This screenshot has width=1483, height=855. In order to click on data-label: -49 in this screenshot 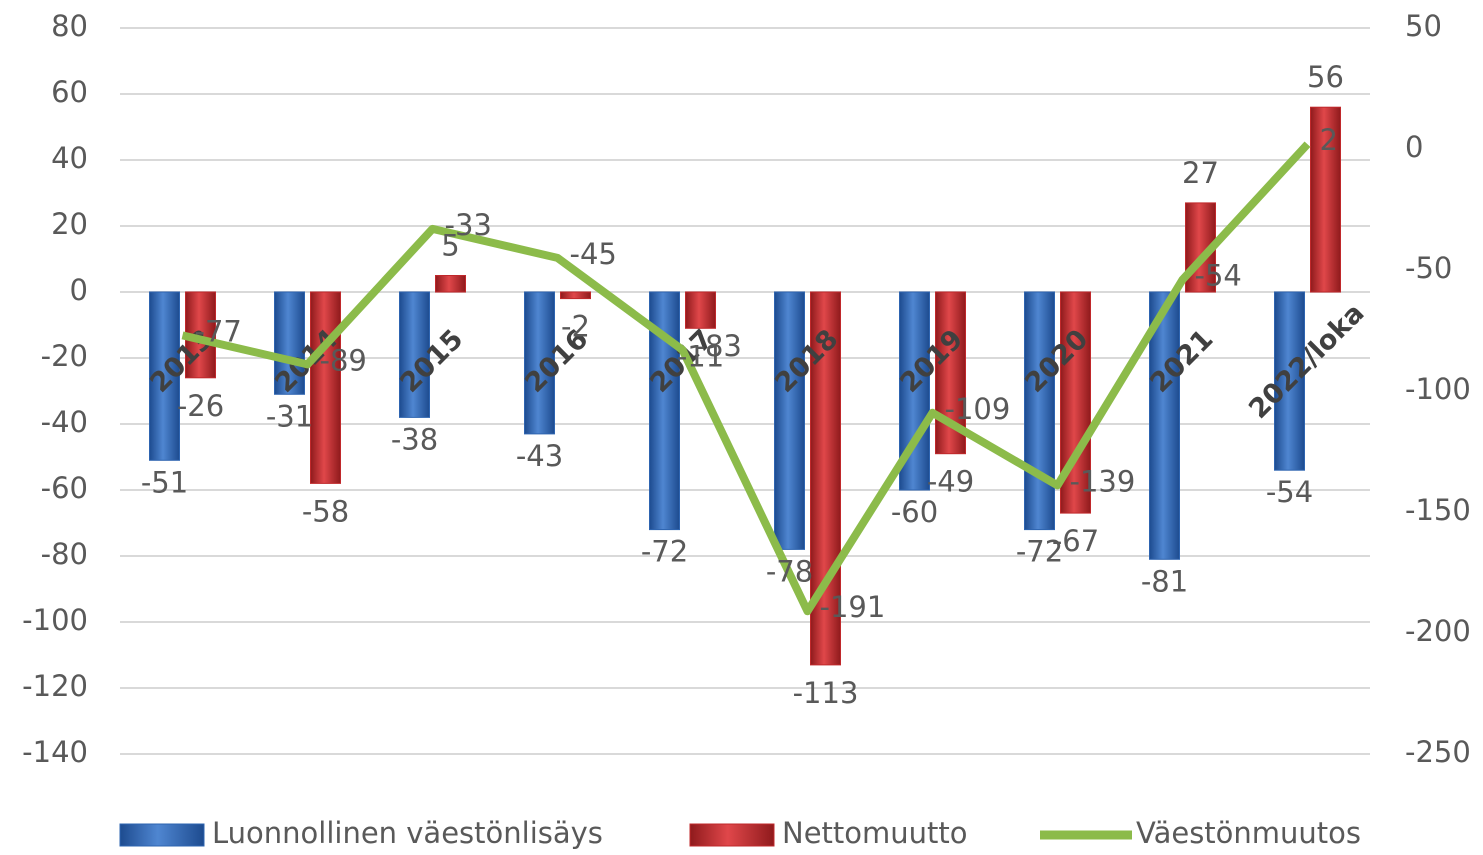, I will do `click(950, 482)`.